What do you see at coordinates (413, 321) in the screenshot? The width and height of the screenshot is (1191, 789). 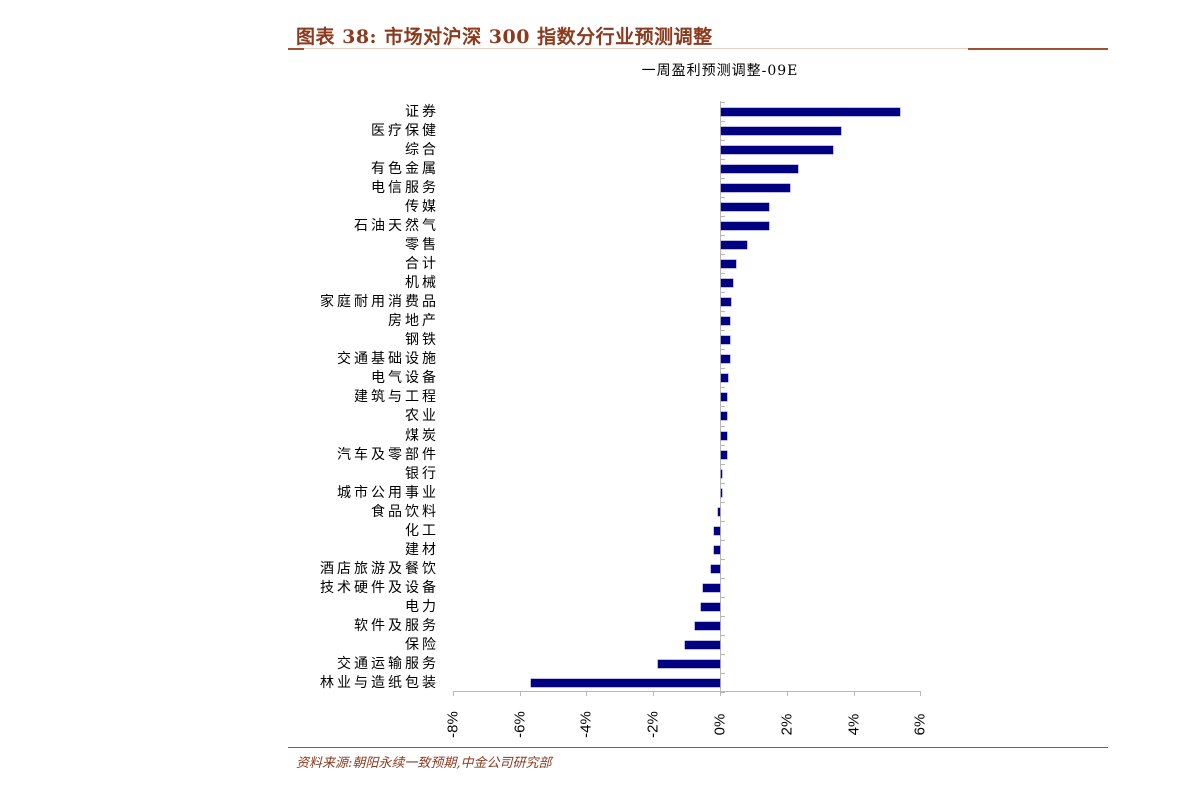 I see `category-label: 房地产` at bounding box center [413, 321].